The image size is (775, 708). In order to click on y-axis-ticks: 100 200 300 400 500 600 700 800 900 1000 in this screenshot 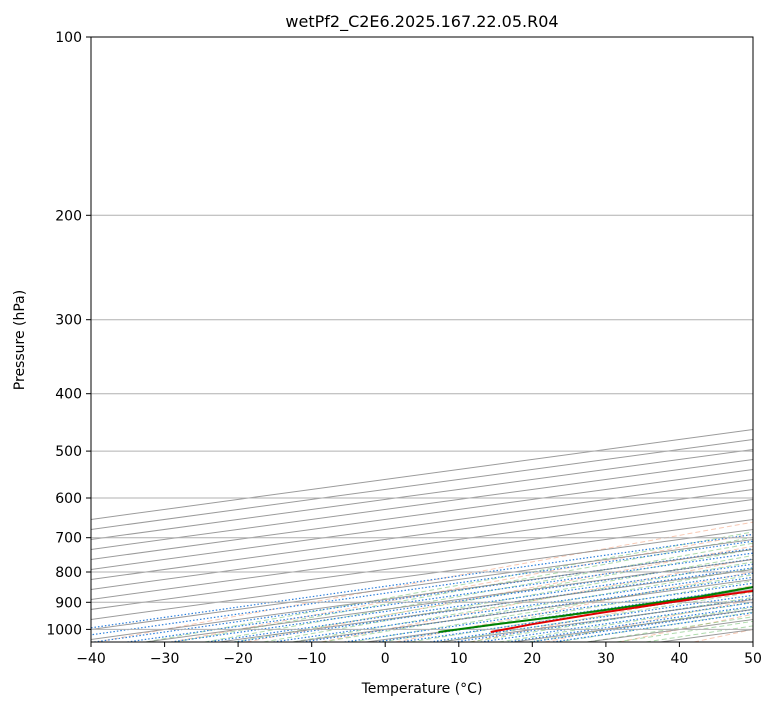, I will do `click(68, 334)`.